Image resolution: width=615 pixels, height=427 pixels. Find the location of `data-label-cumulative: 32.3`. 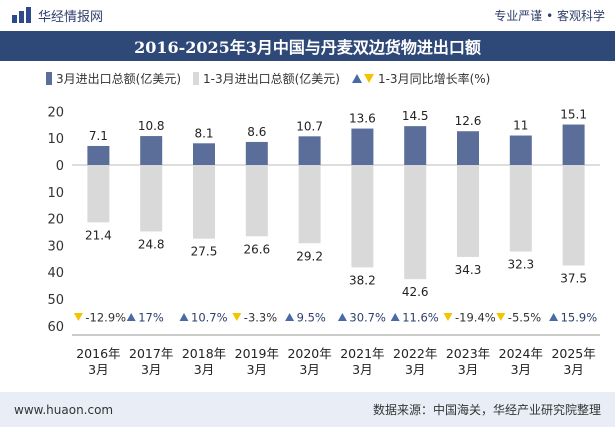

data-label-cumulative: 32.3 is located at coordinates (520, 265).